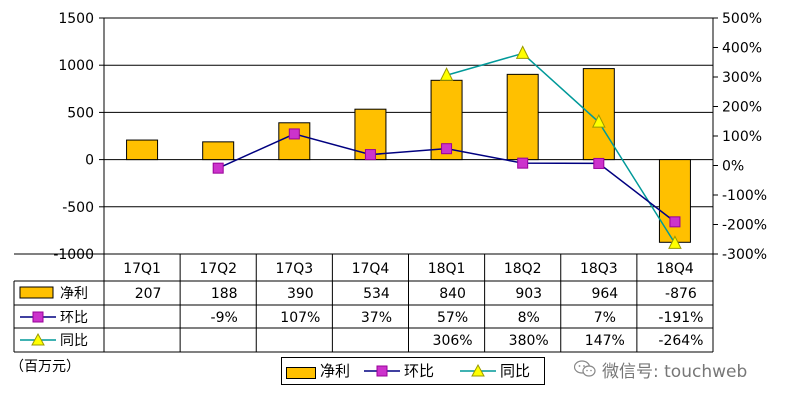 The image size is (787, 403). Describe the element at coordinates (294, 269) in the screenshot. I see `category-label: 17Q3` at that location.